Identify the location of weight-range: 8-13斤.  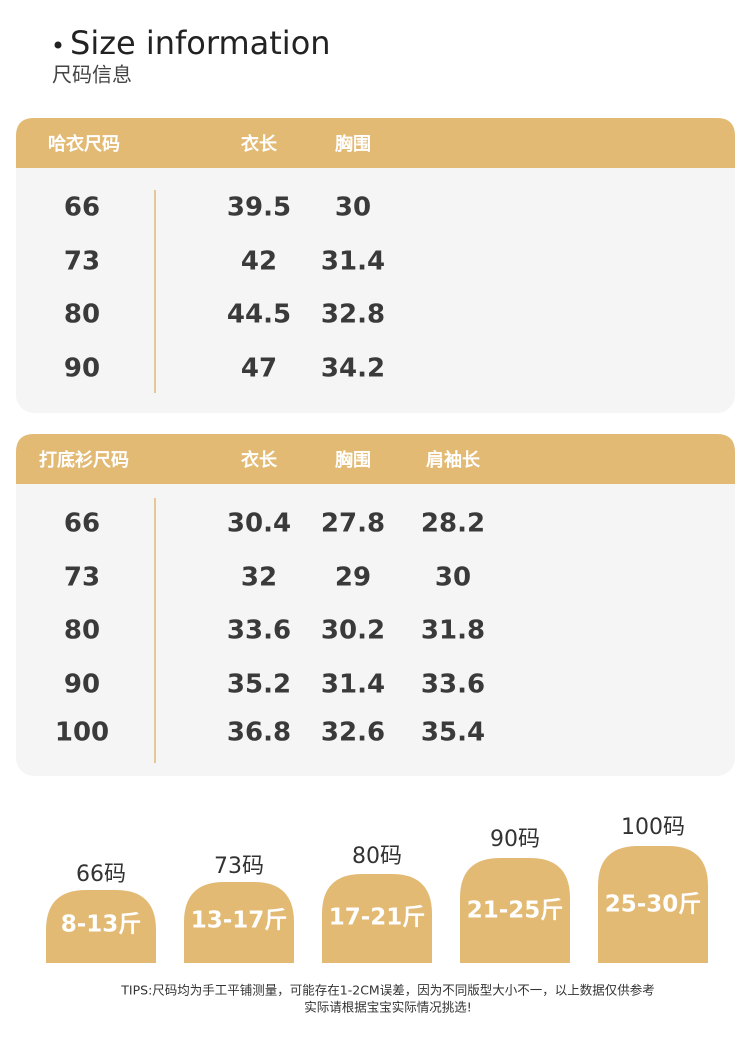
(101, 925).